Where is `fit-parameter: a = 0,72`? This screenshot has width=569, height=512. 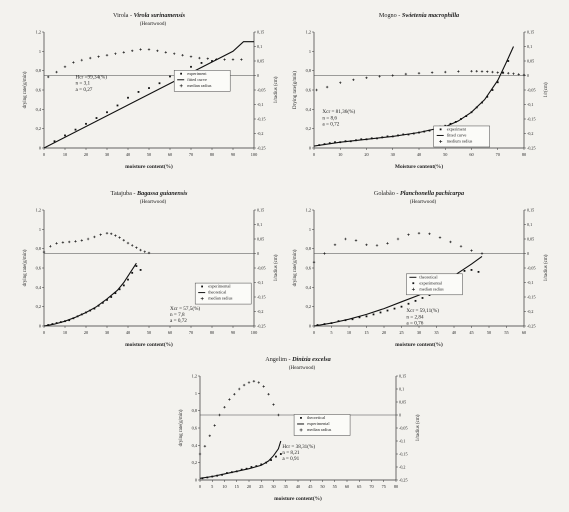
fit-parameter: a = 0,72 is located at coordinates (330, 125).